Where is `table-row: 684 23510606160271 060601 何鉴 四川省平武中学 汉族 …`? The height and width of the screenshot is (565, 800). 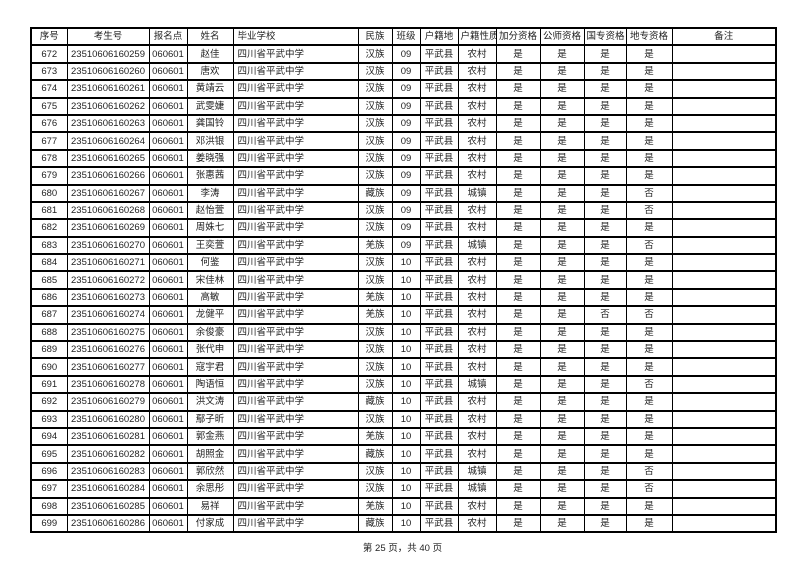
table-row: 684 23510606160271 060601 何鉴 四川省平武中学 汉族 … is located at coordinates (403, 263).